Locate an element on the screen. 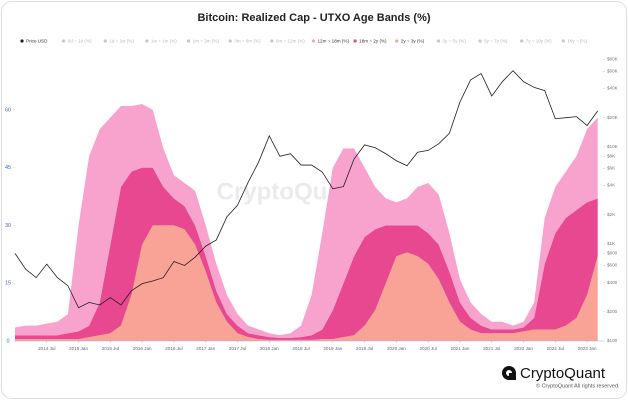 This screenshot has width=628, height=400. x-tick-label: 2015 Jan is located at coordinates (78, 348).